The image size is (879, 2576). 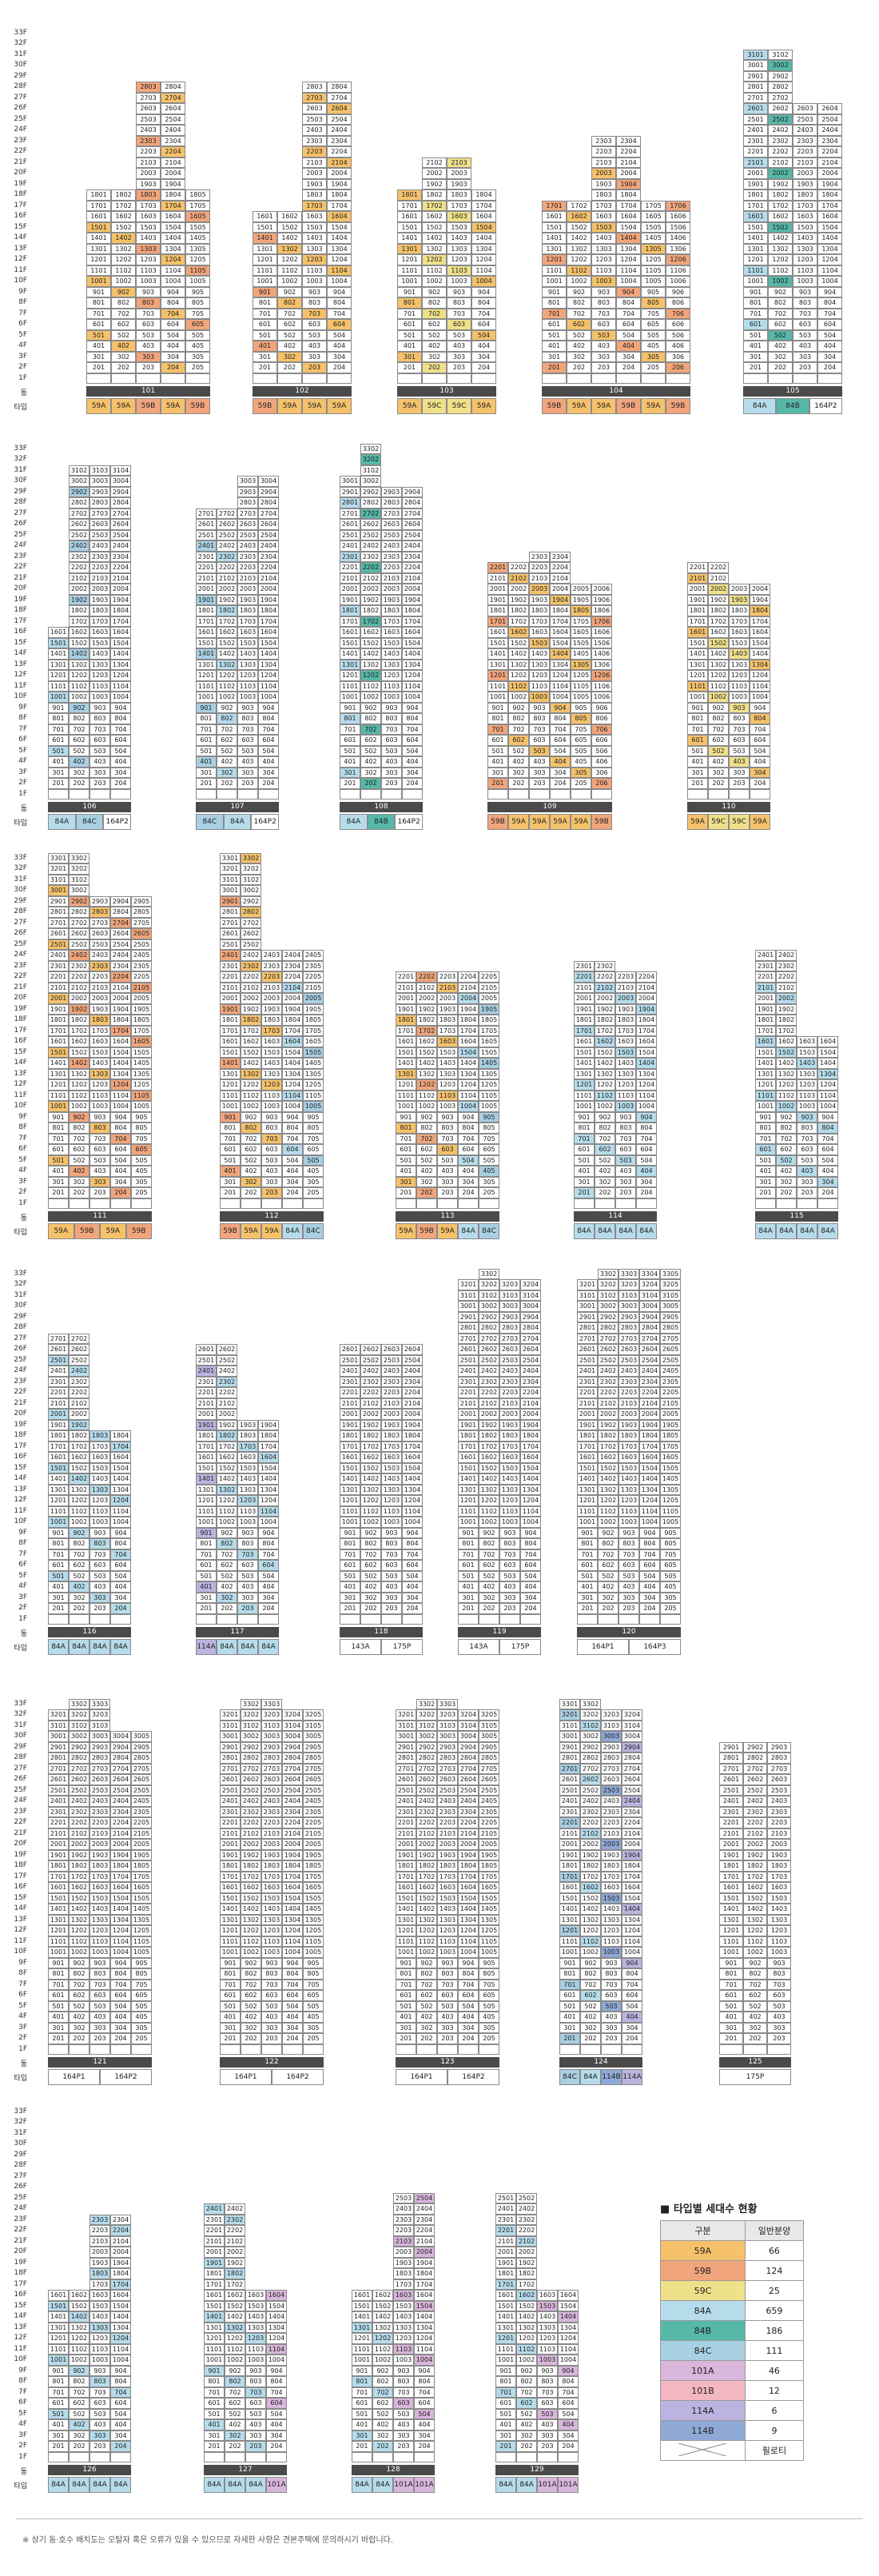 What do you see at coordinates (265, 367) in the screenshot?
I see `unit-cell: 201` at bounding box center [265, 367].